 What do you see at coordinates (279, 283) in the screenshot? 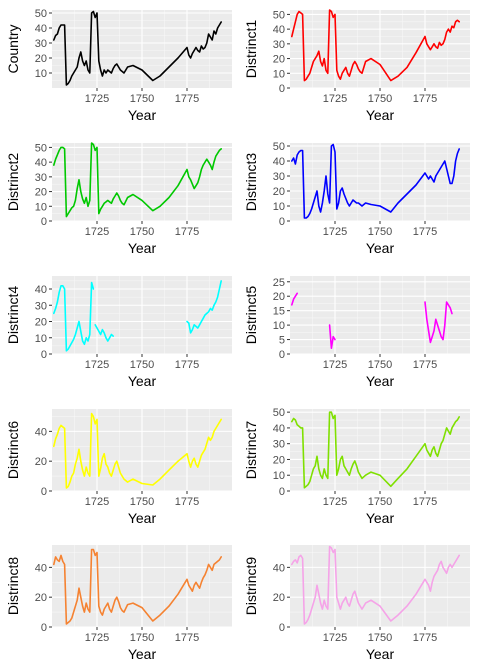
I see `y-tick-label: 25` at bounding box center [279, 283].